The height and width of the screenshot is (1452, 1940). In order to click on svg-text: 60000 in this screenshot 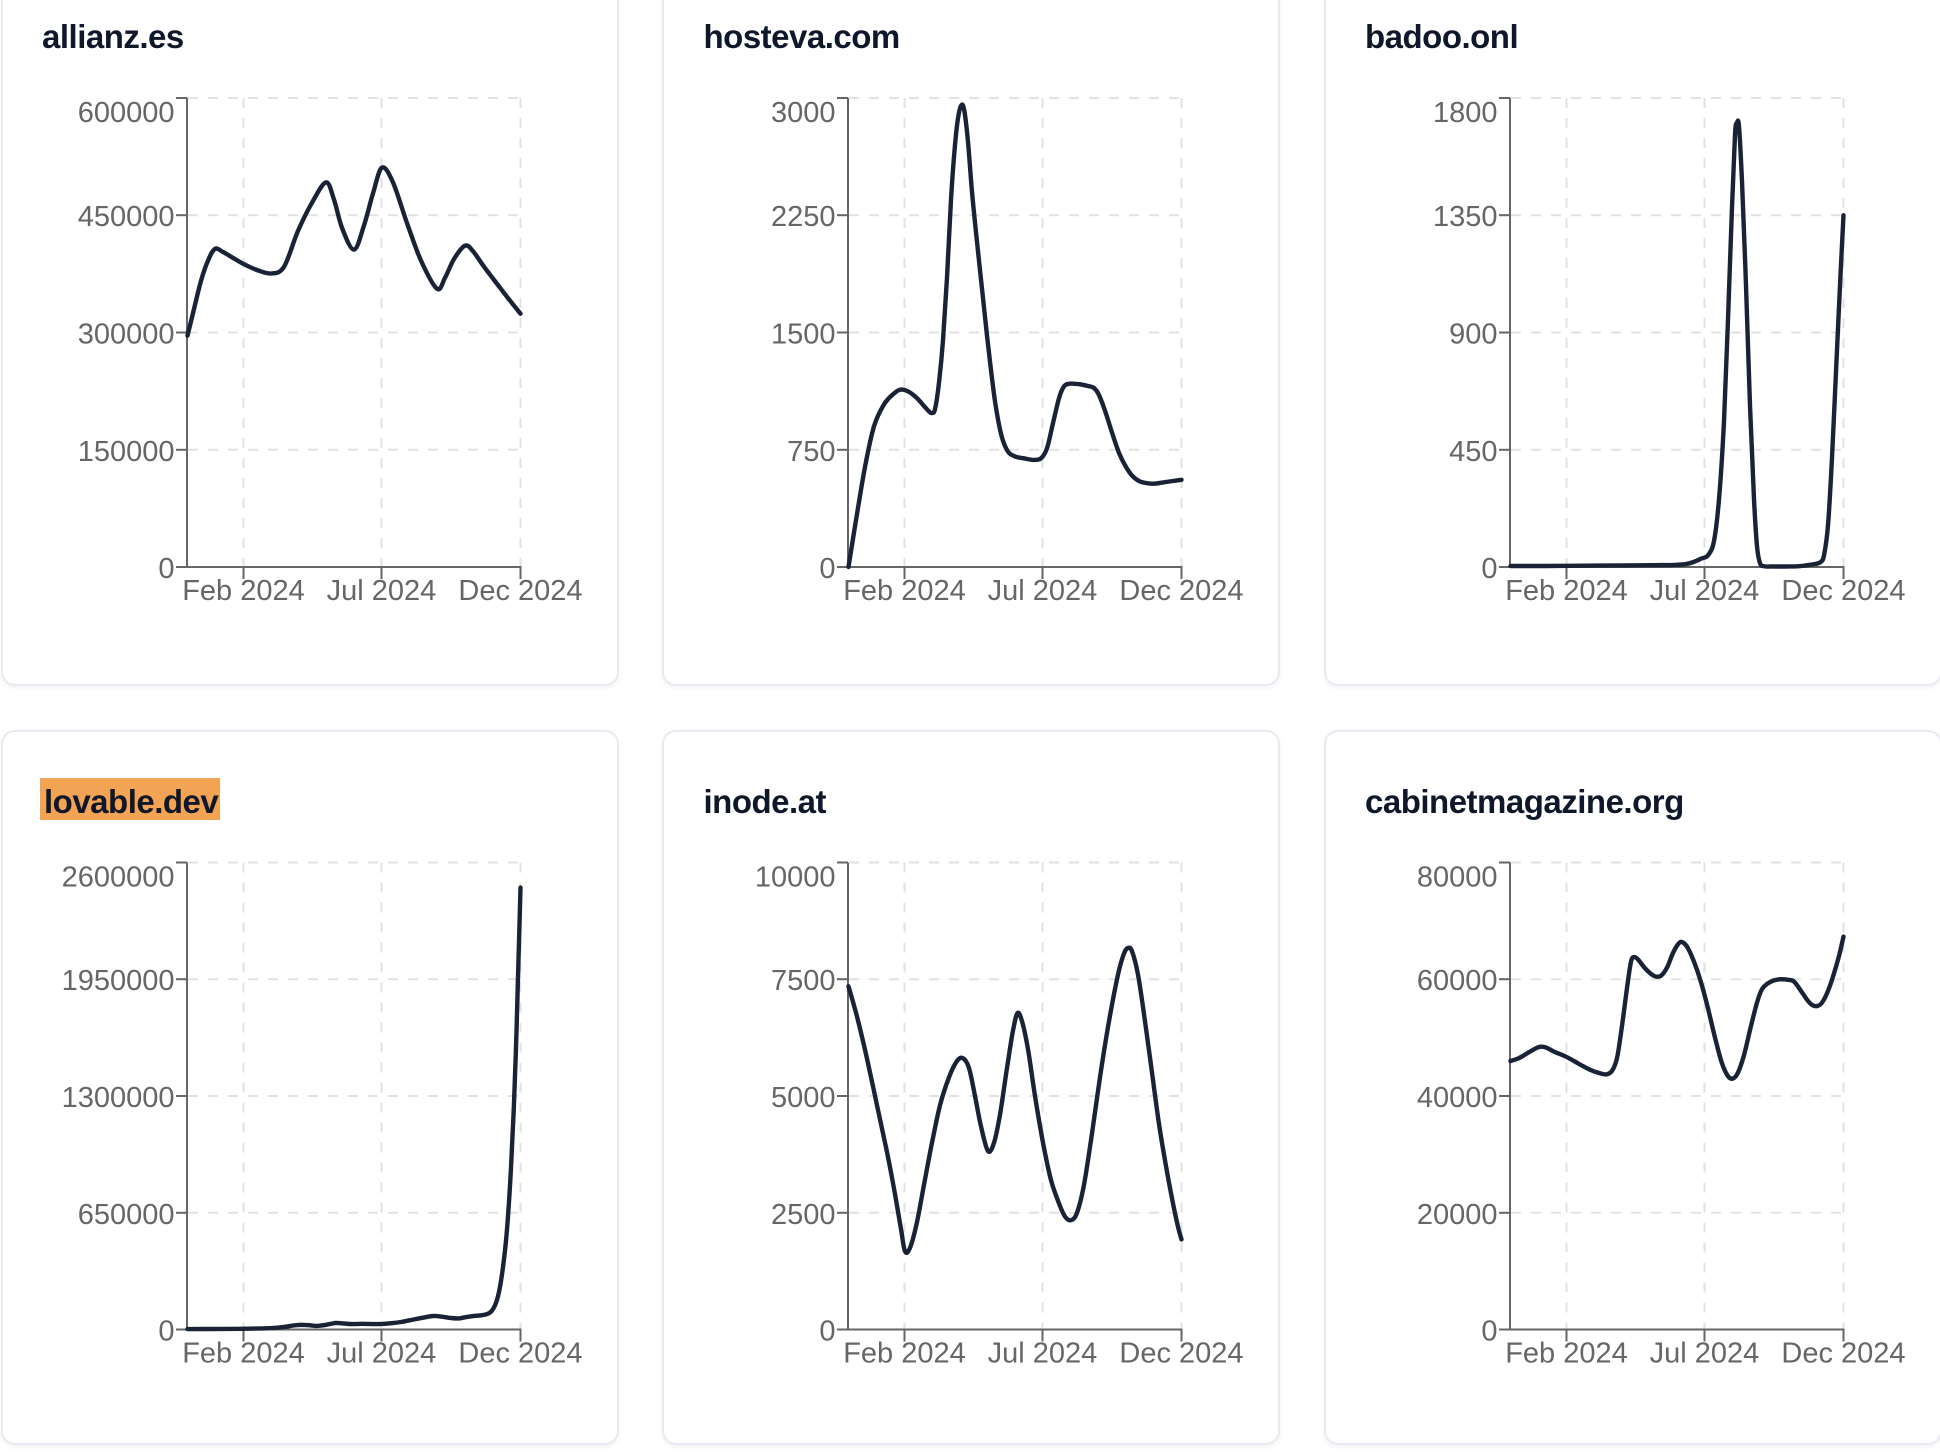, I will do `click(1456, 981)`.